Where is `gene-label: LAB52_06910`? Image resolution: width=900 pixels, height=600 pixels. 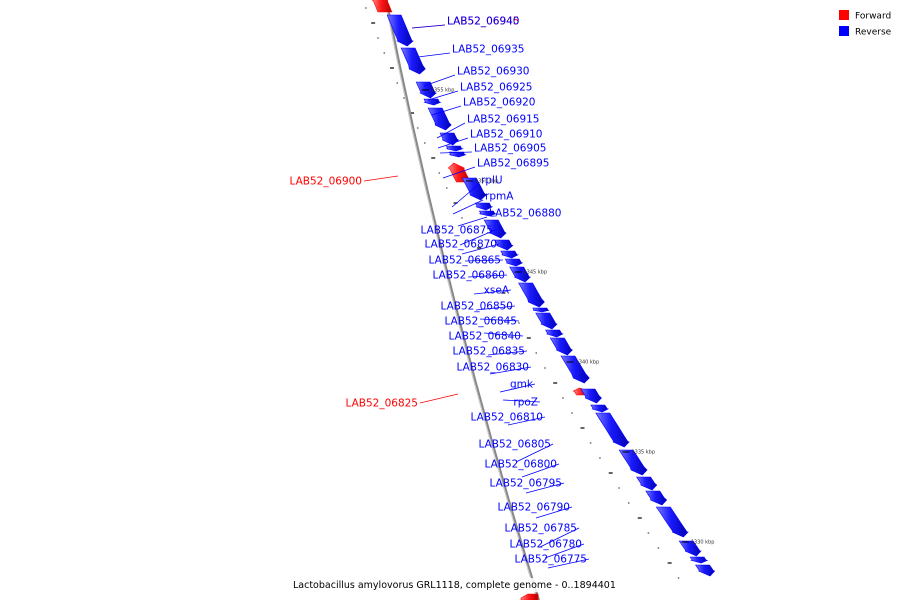 gene-label: LAB52_06910 is located at coordinates (506, 135).